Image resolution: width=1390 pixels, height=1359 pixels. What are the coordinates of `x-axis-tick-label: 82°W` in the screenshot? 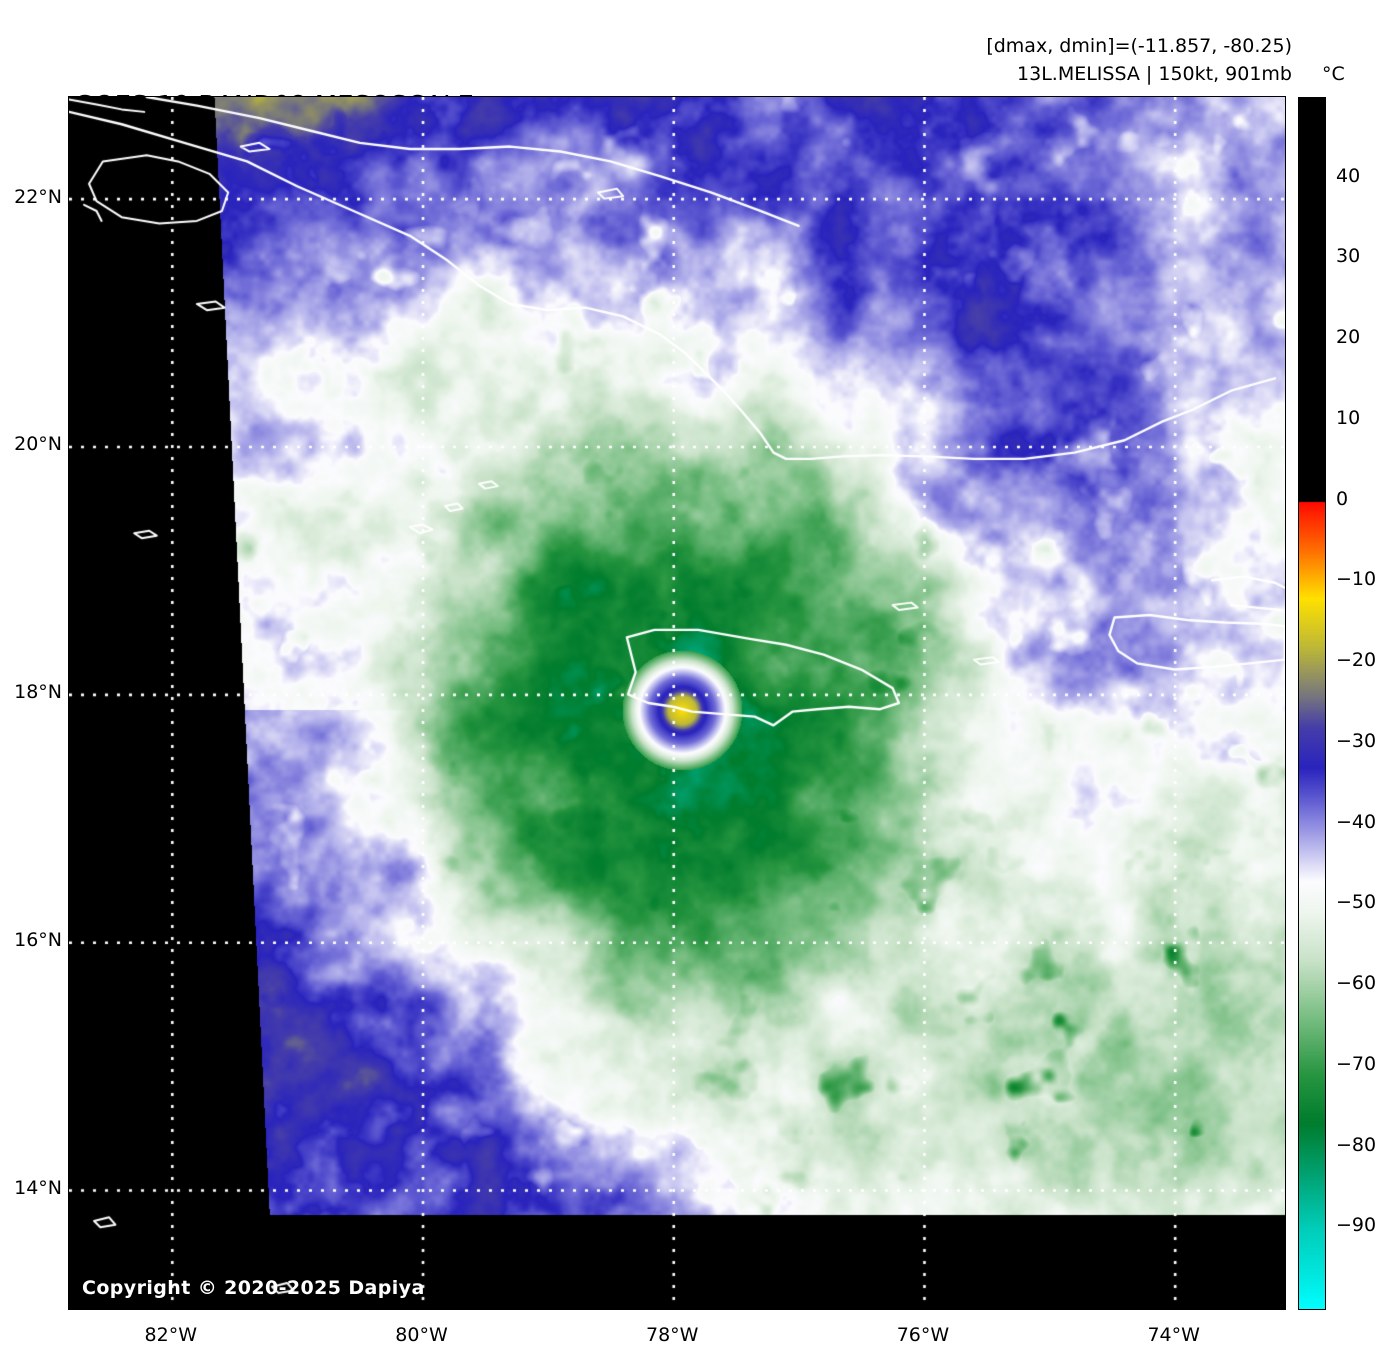 It's located at (171, 1335).